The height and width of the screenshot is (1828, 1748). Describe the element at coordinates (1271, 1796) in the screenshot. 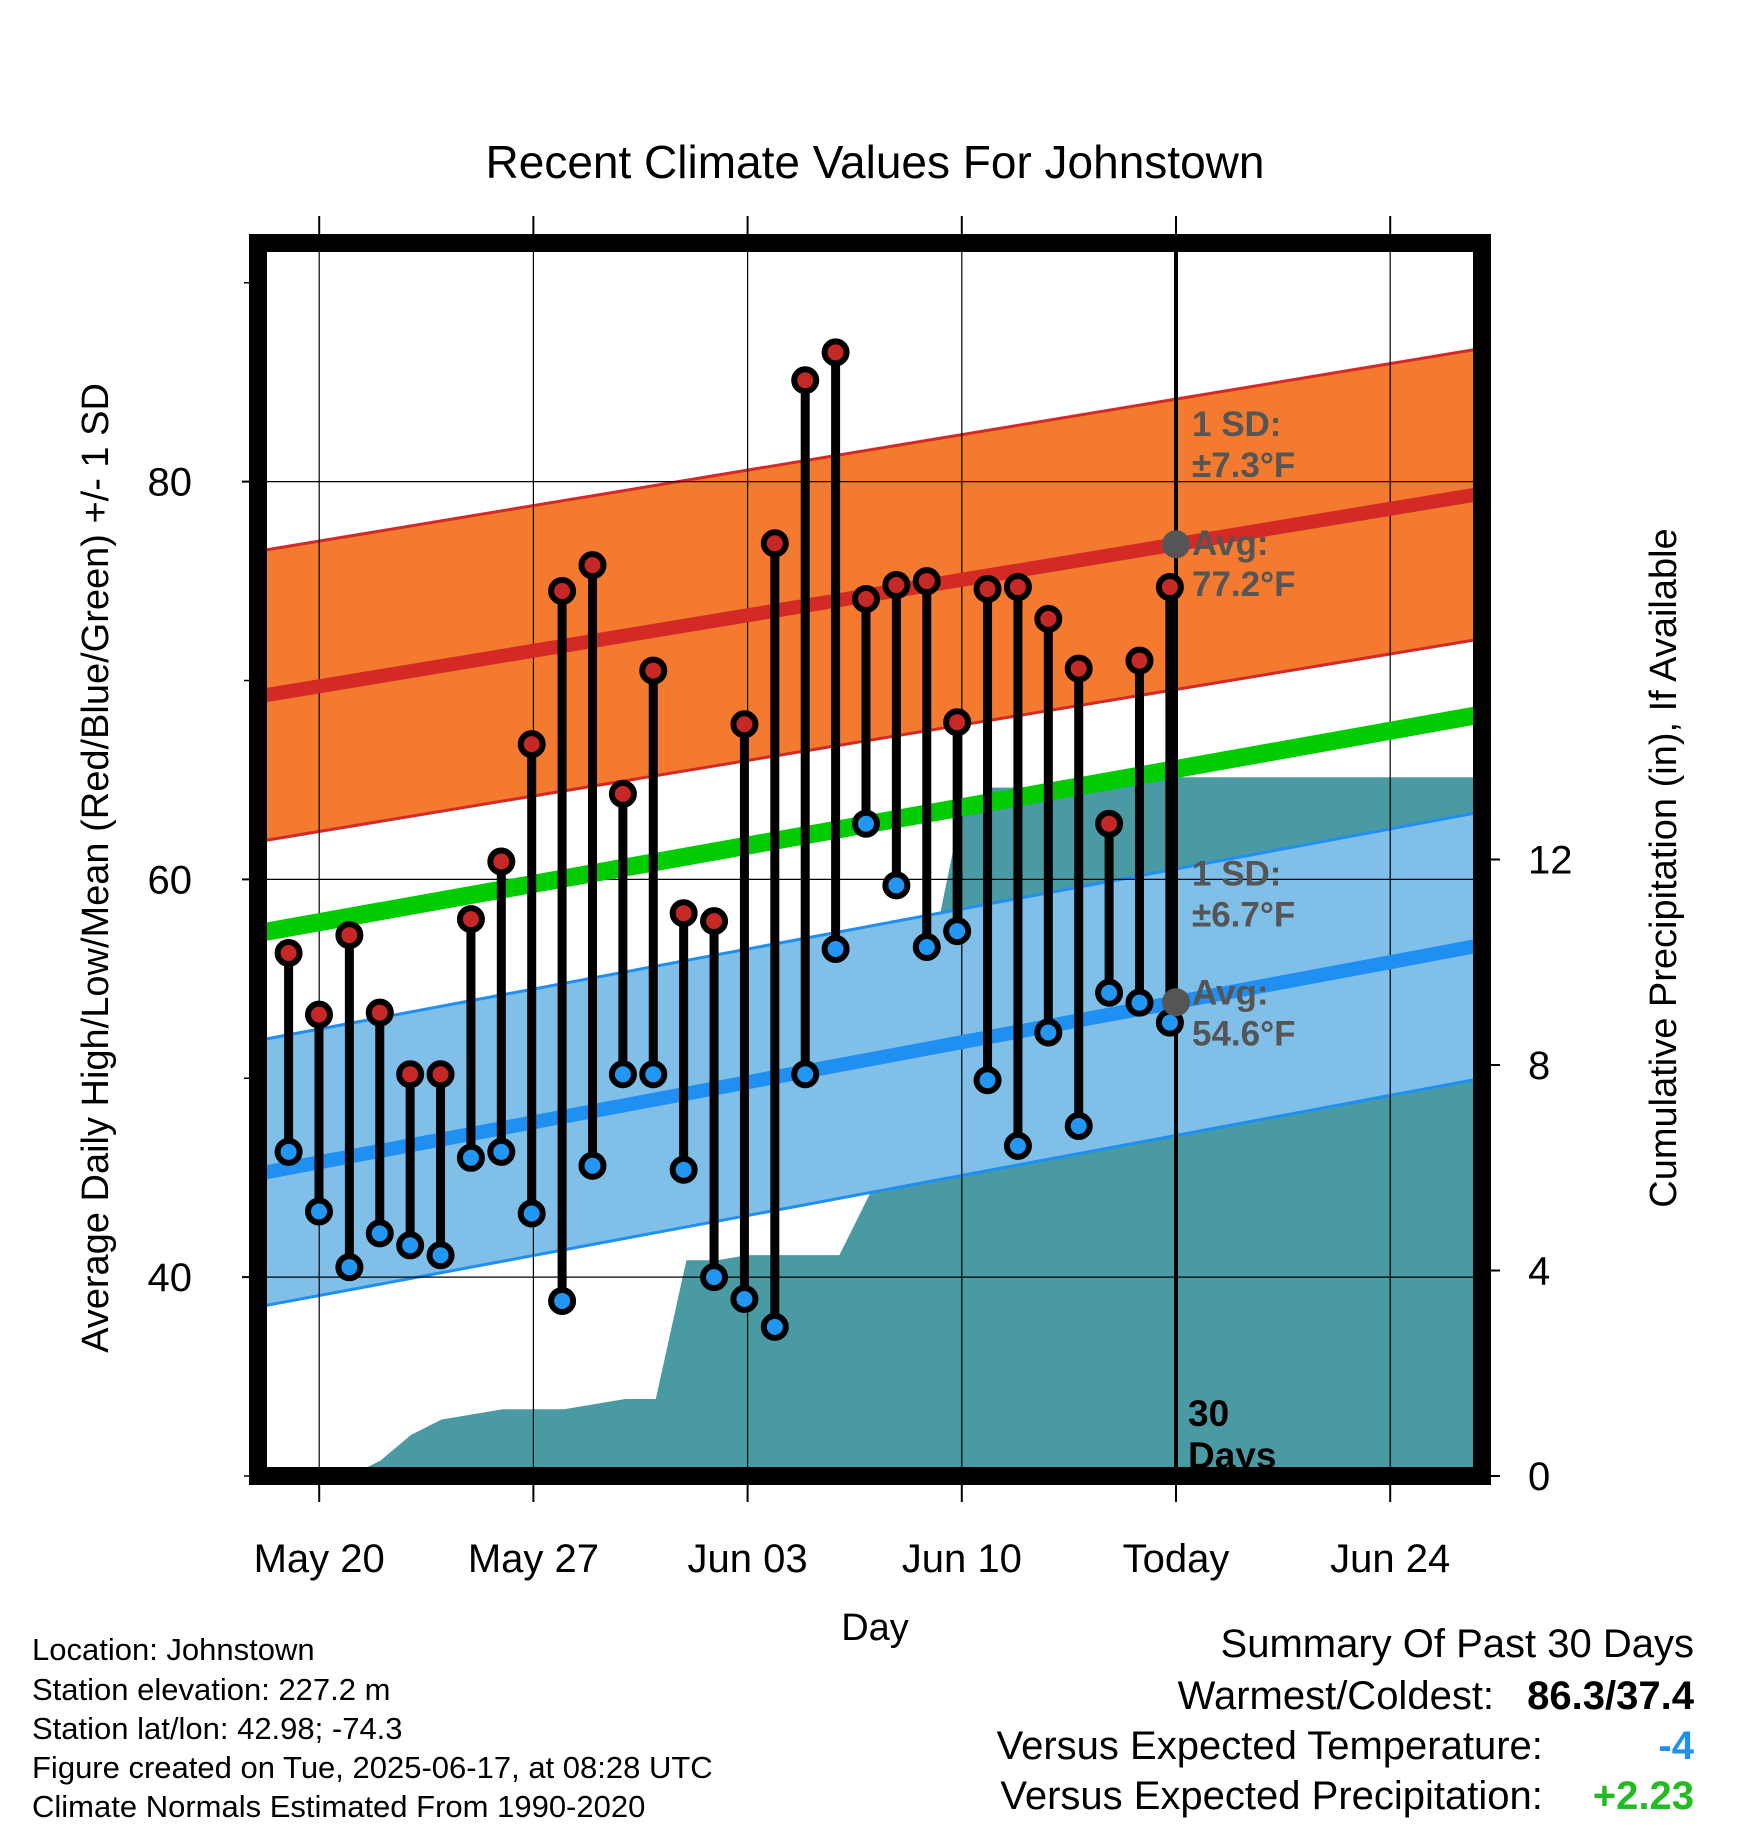

I see `precip-label: Versus Expected Precipitation:` at that location.